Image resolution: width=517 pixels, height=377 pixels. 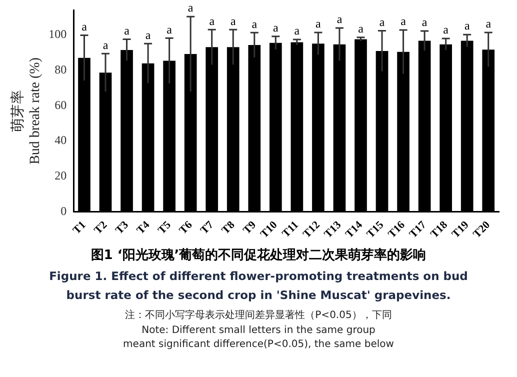 I want to click on x-tick-label: T6, so click(x=186, y=227).